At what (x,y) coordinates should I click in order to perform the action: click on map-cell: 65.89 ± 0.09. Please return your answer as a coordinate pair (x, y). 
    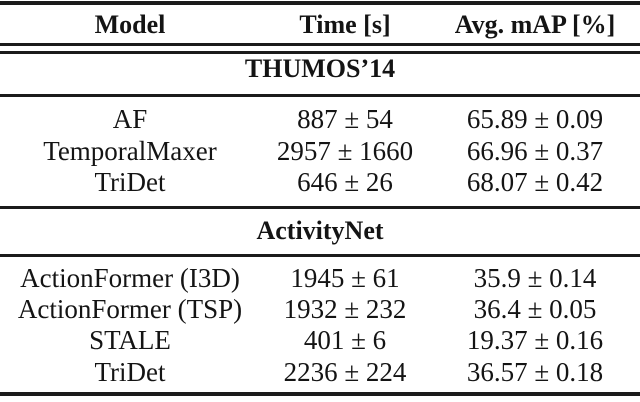
    Looking at the image, I should click on (535, 119).